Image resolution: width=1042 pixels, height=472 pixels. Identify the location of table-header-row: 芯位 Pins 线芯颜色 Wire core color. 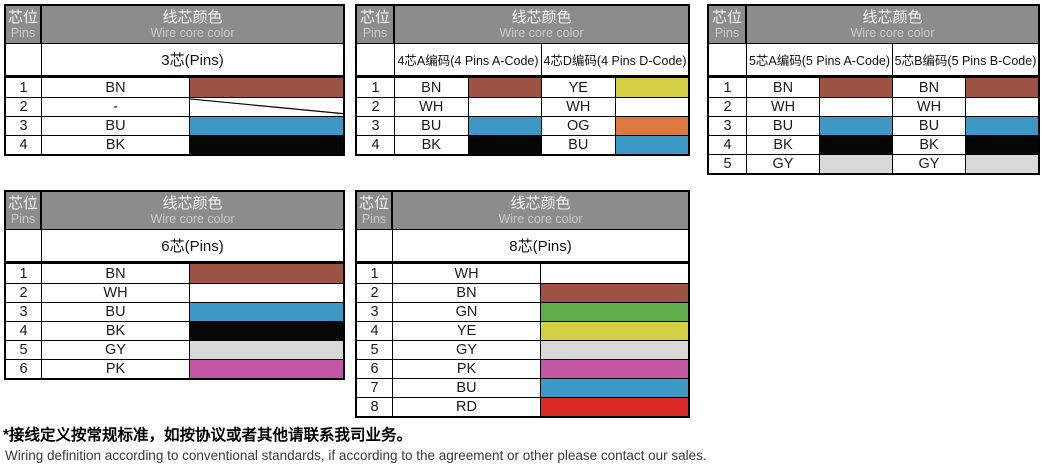
(522, 211).